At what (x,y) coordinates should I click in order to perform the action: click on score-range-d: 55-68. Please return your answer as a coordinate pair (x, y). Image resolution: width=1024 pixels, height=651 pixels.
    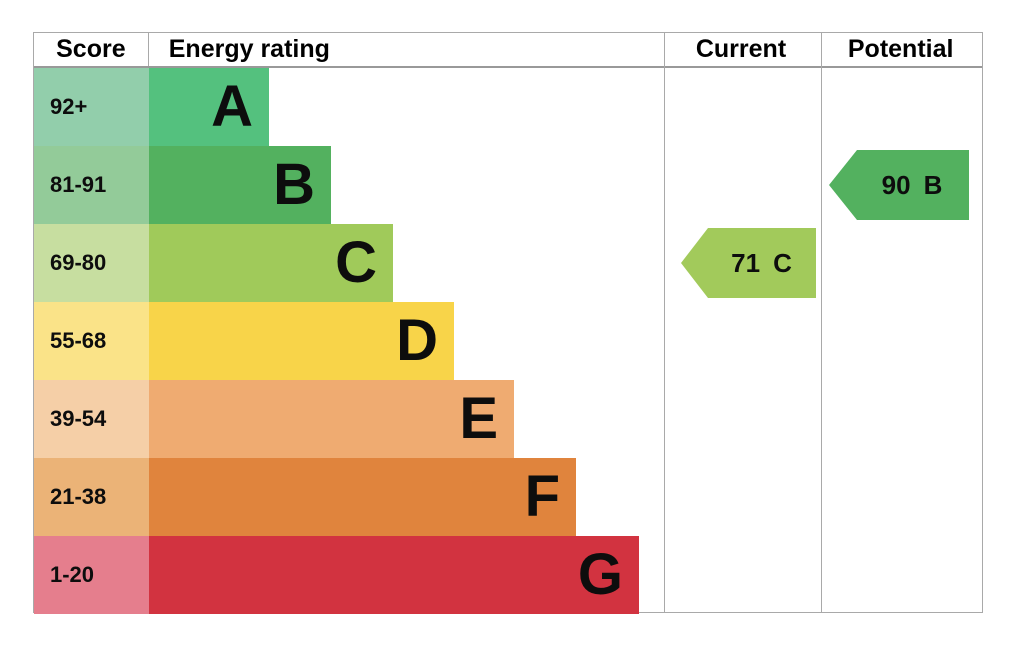
    Looking at the image, I should click on (91, 341).